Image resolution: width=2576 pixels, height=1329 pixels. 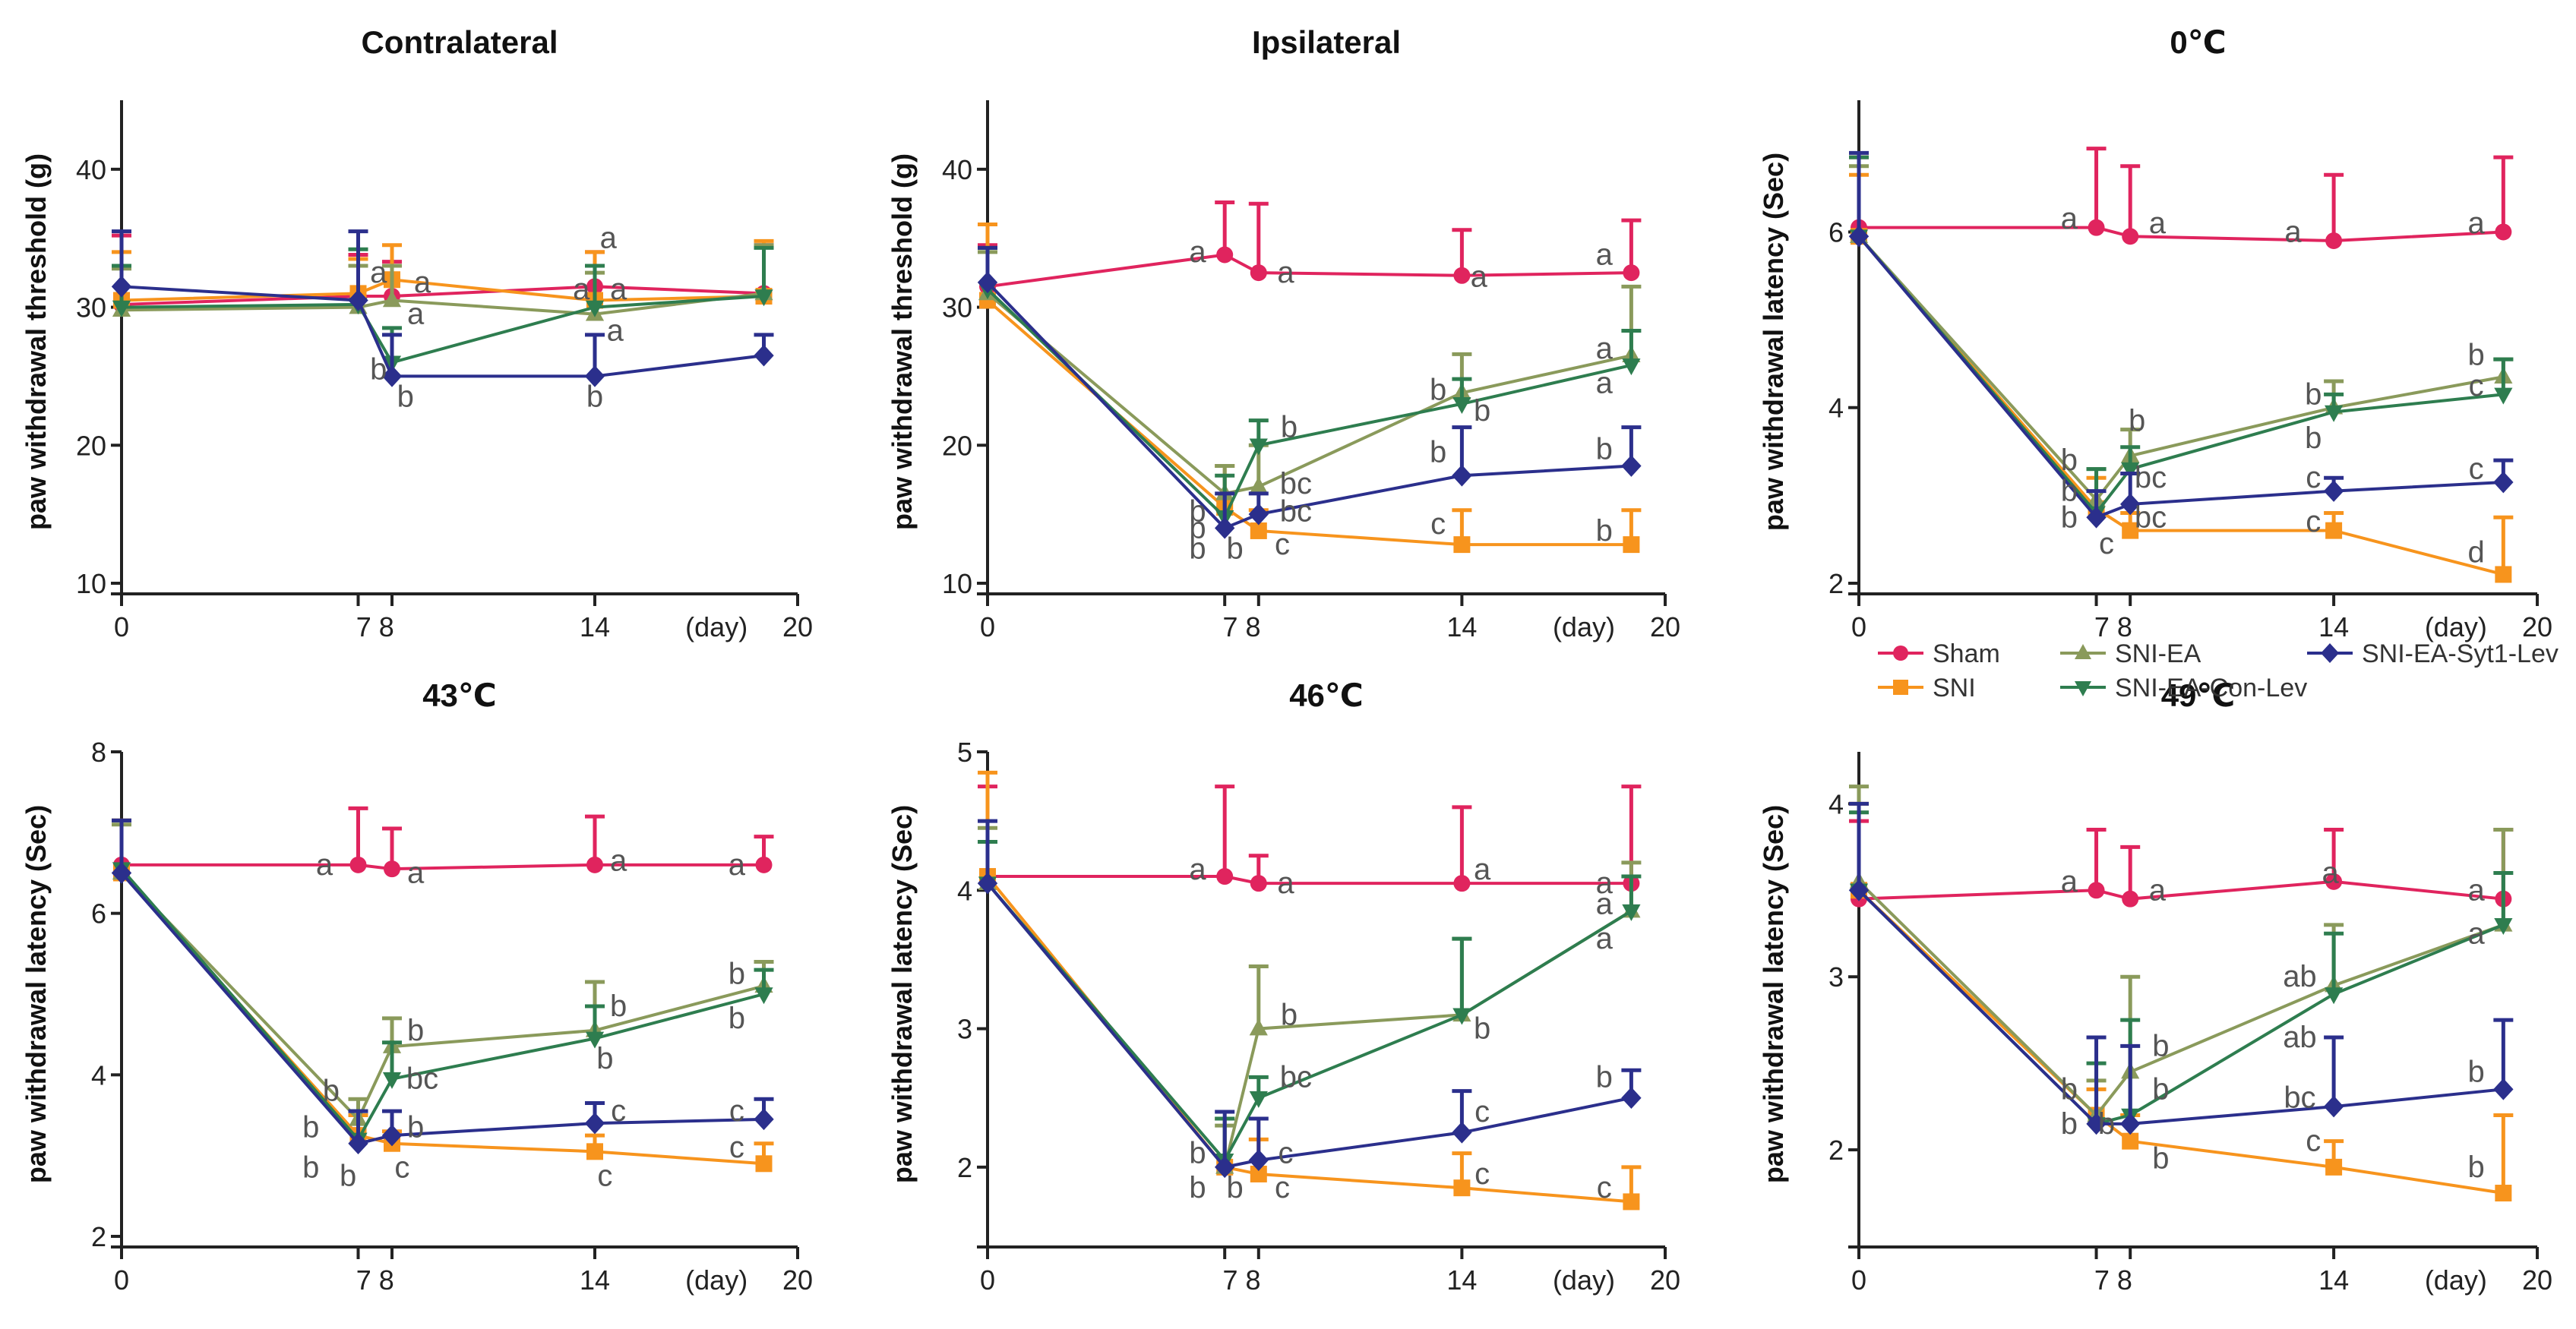 I want to click on series-sni-ea, so click(x=2181, y=953).